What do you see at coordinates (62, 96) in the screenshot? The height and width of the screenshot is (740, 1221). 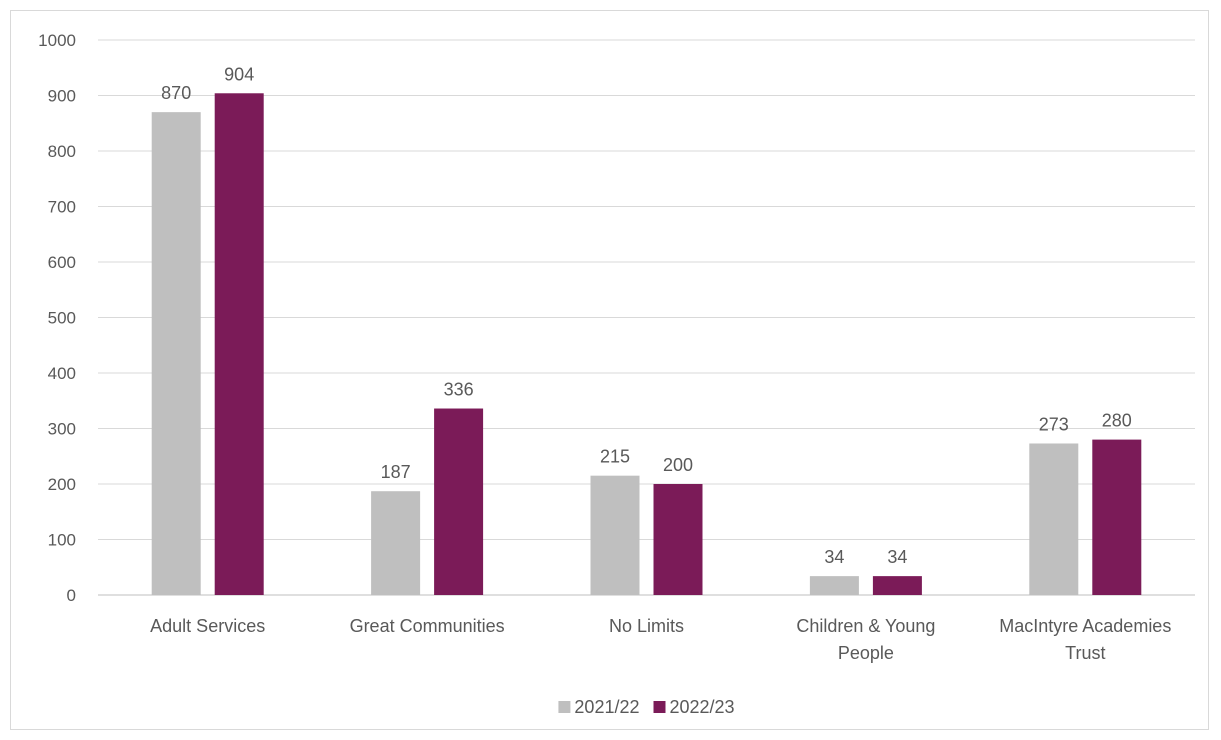 I see `y-tick-label: 900` at bounding box center [62, 96].